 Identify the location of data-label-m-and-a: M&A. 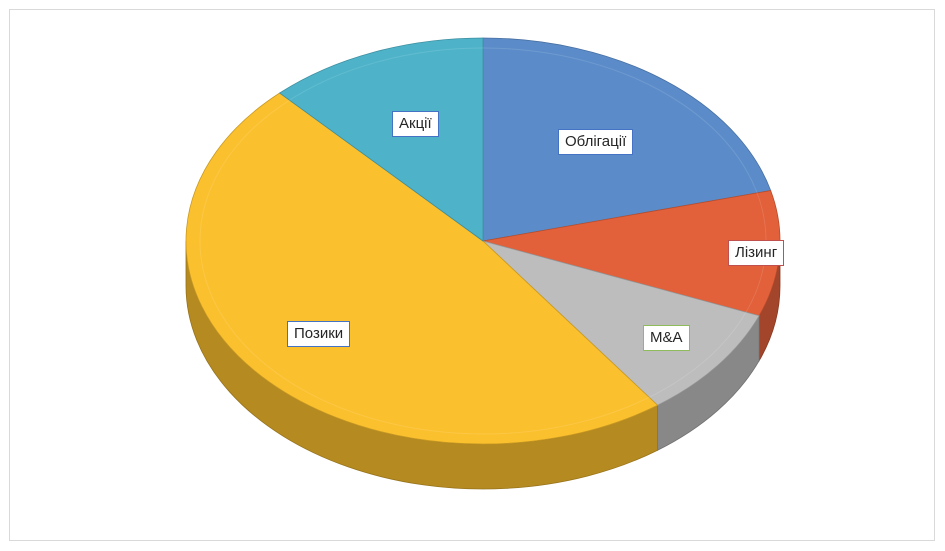
(666, 338).